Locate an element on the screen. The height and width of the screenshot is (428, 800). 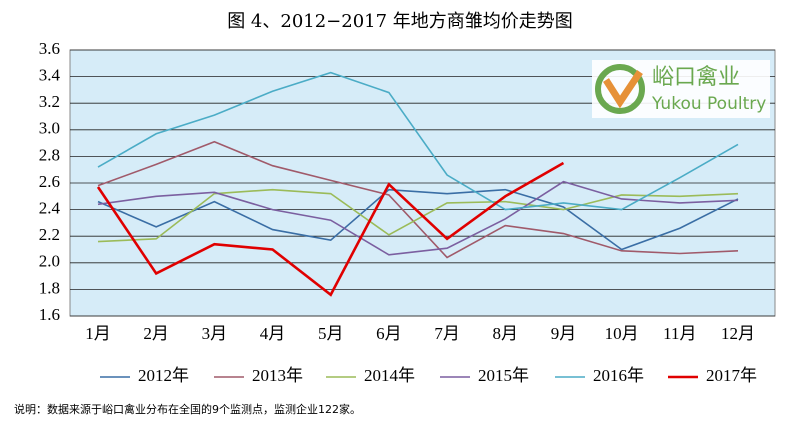
logo: 峪口禽业 Yukou Poultry is located at coordinates (681, 89).